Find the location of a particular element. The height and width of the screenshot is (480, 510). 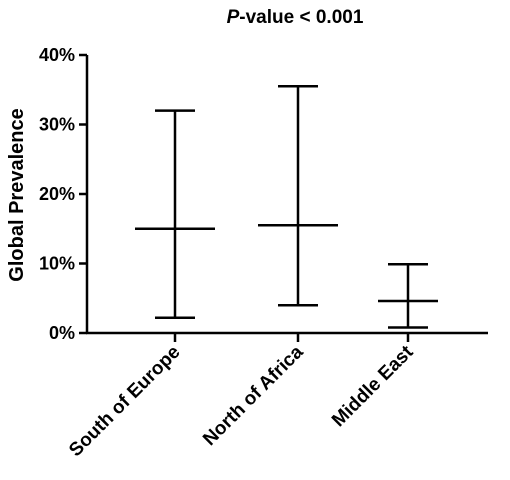

chart-title: P-value < 0.001 is located at coordinates (295, 17).